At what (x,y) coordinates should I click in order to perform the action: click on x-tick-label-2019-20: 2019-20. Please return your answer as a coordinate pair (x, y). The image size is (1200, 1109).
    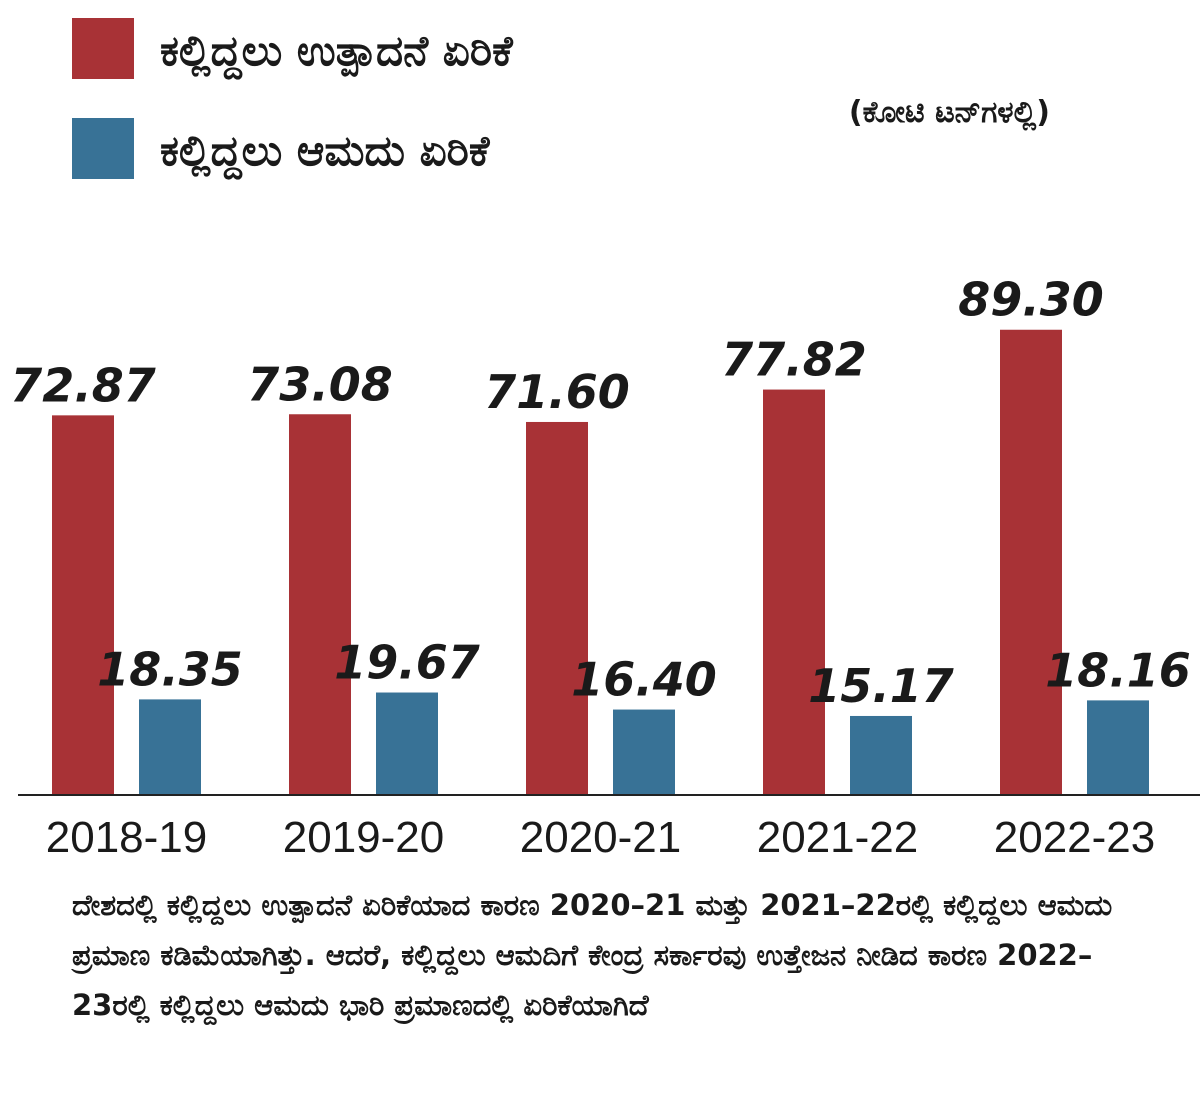
    Looking at the image, I should click on (363, 837).